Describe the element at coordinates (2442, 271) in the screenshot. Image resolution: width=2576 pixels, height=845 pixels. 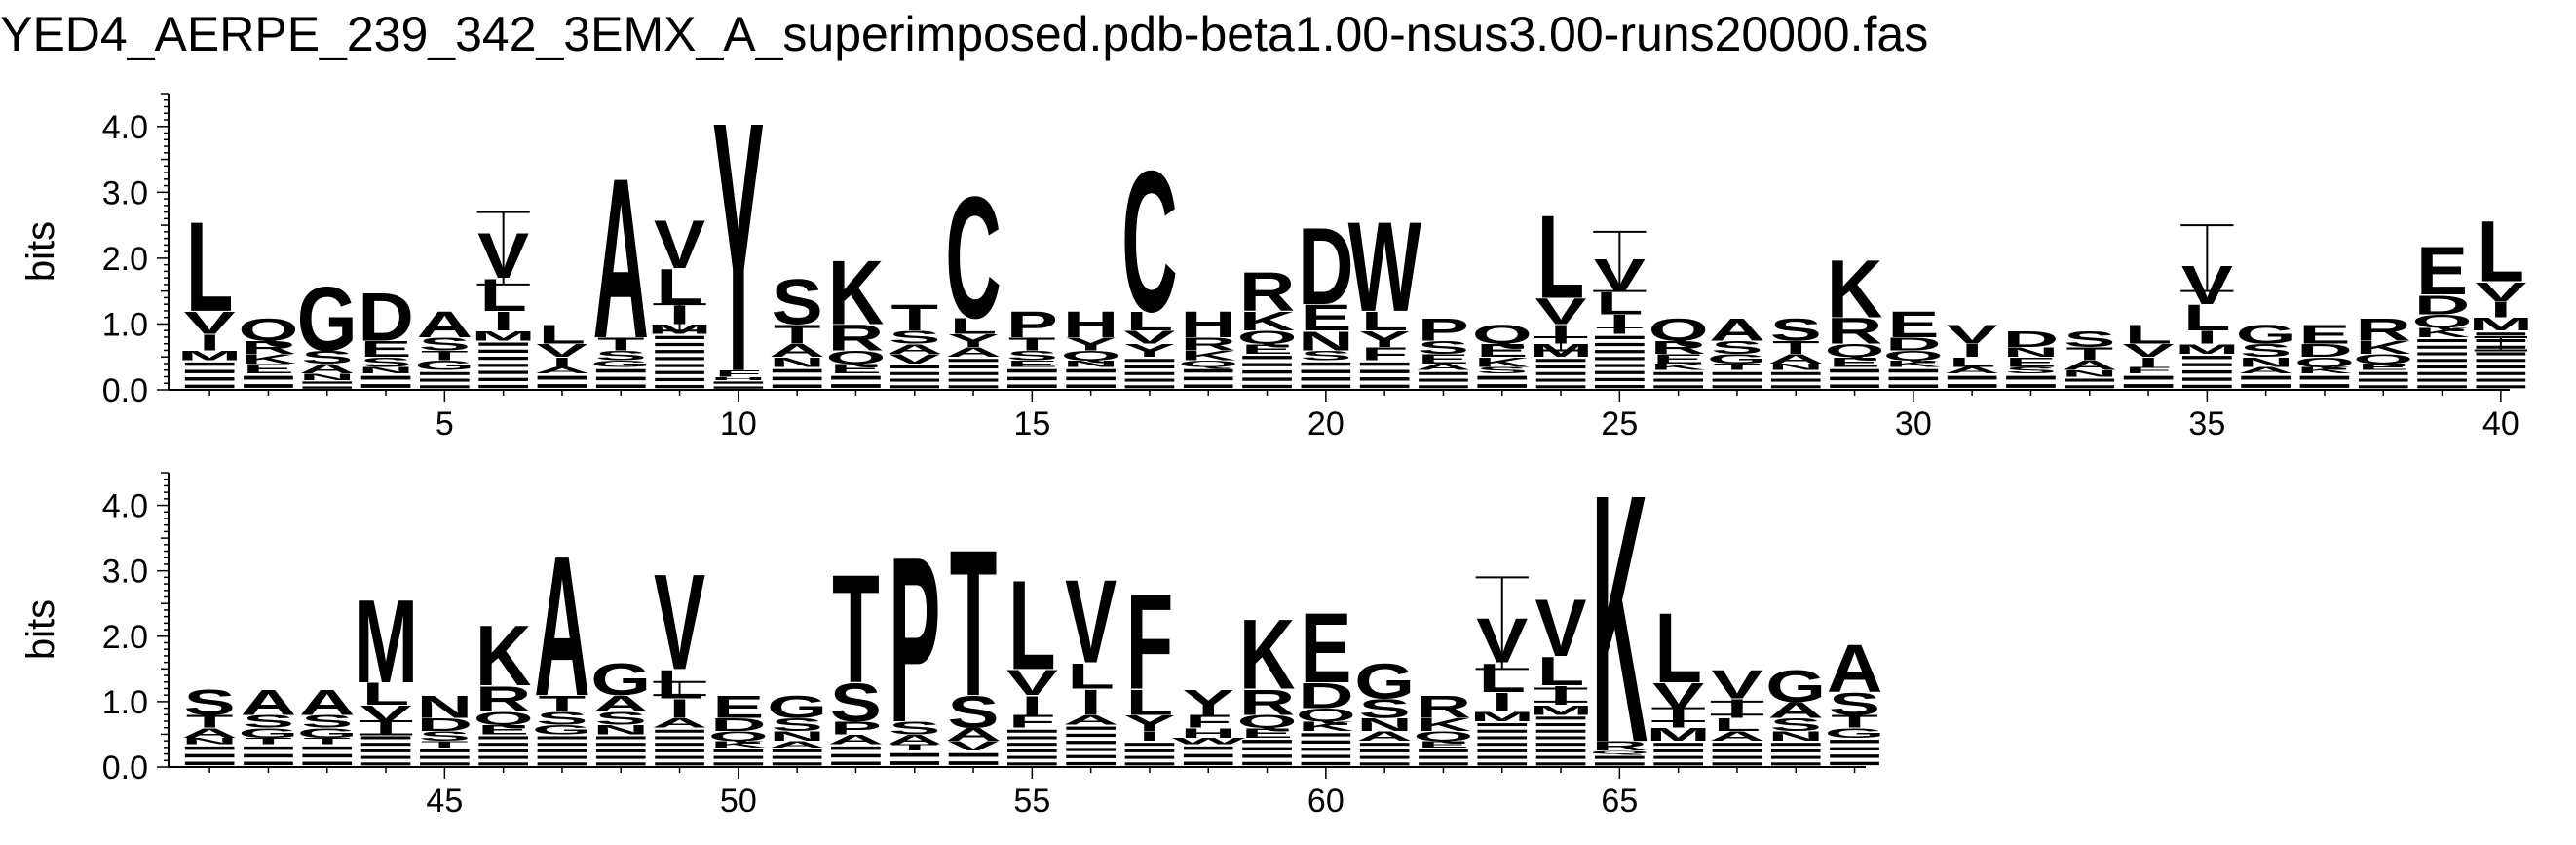
I see `residue-letter: E` at that location.